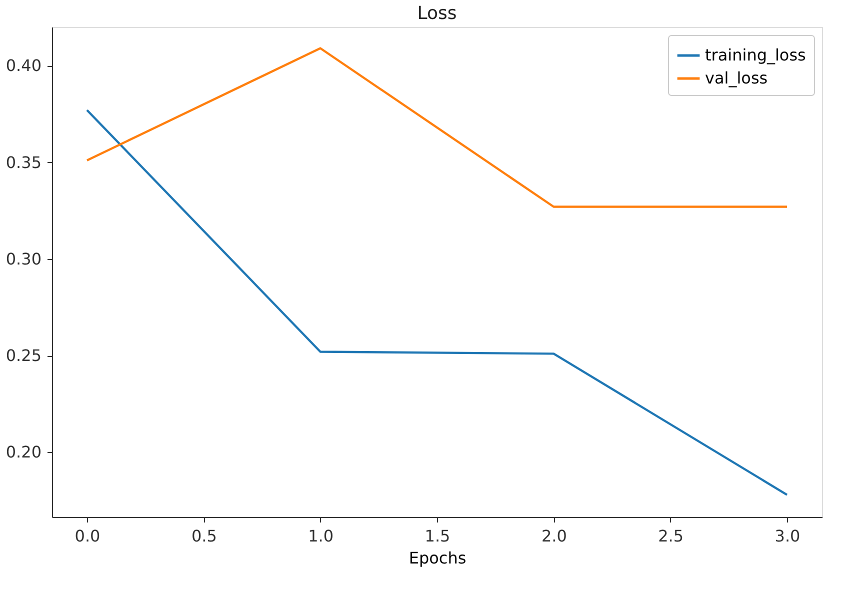 The image size is (847, 608). I want to click on x-tick-label: 1.5, so click(437, 536).